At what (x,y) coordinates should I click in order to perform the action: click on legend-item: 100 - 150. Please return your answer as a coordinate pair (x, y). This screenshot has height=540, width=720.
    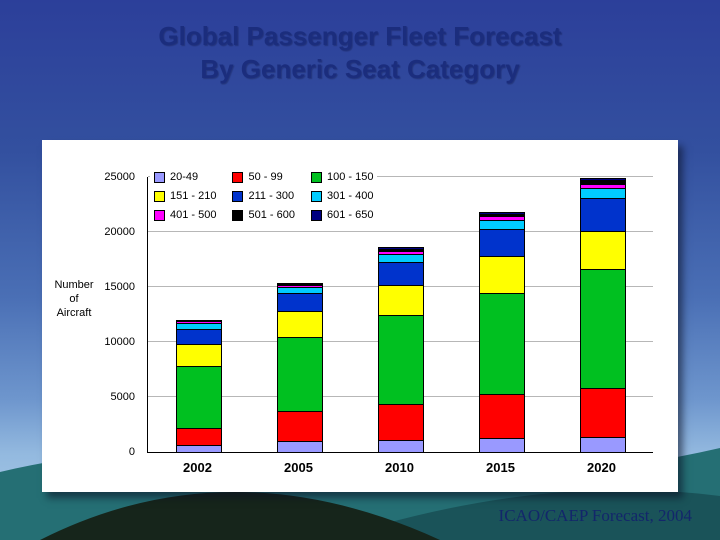
    Looking at the image, I should click on (342, 177).